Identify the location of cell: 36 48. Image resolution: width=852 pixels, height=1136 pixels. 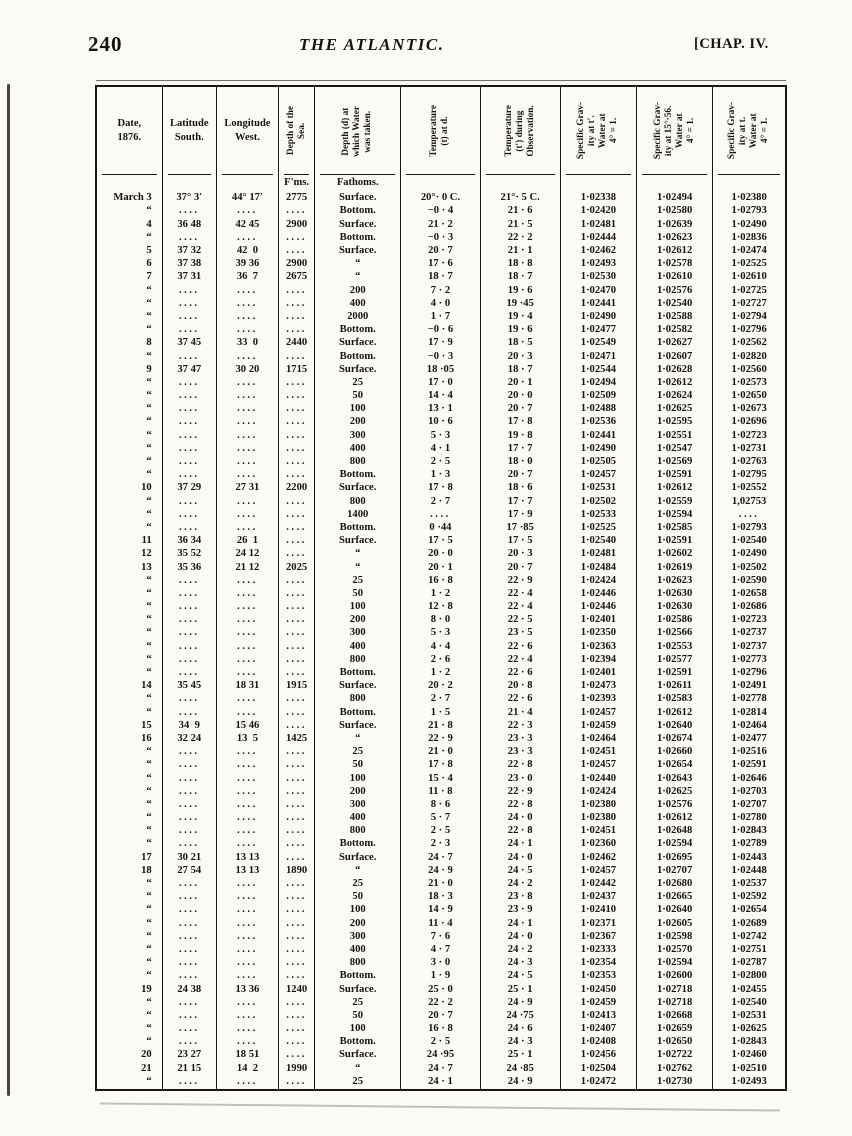
(189, 225).